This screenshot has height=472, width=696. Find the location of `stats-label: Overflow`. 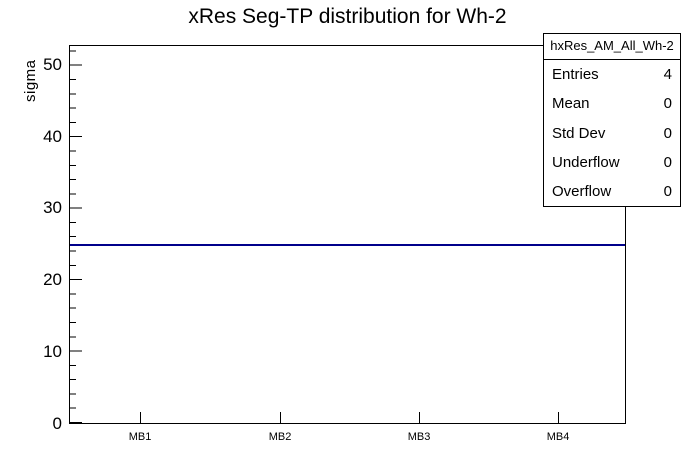

stats-label: Overflow is located at coordinates (582, 191).